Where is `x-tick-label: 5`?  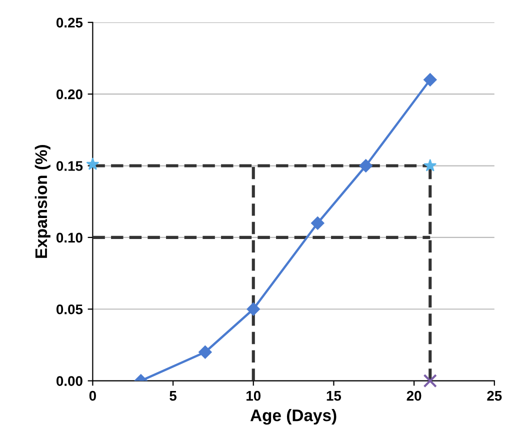 x-tick-label: 5 is located at coordinates (173, 396).